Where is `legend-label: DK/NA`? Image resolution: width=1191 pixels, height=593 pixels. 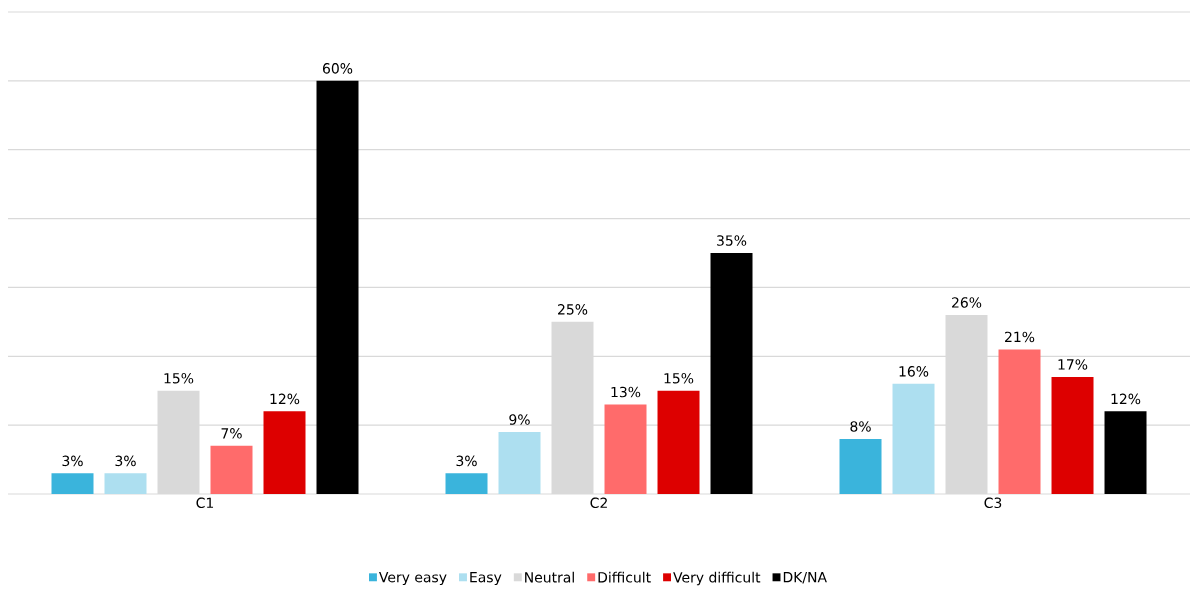 legend-label: DK/NA is located at coordinates (805, 578).